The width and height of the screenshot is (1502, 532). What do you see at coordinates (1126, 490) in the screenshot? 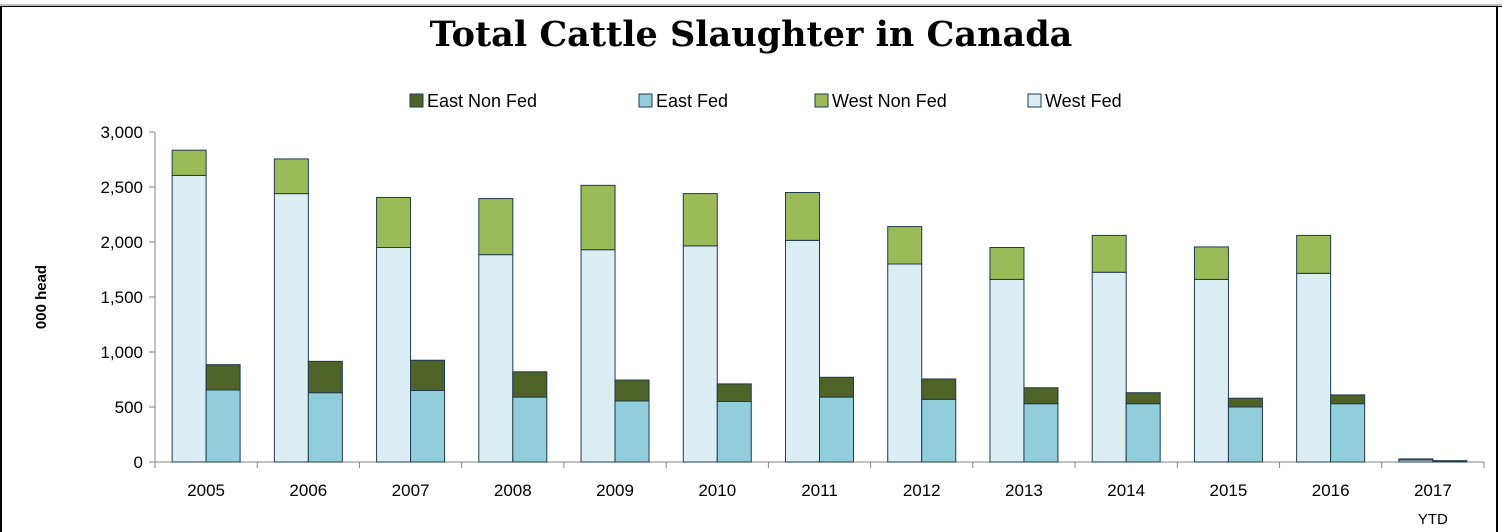
I see `x-tick-label: 2014` at bounding box center [1126, 490].